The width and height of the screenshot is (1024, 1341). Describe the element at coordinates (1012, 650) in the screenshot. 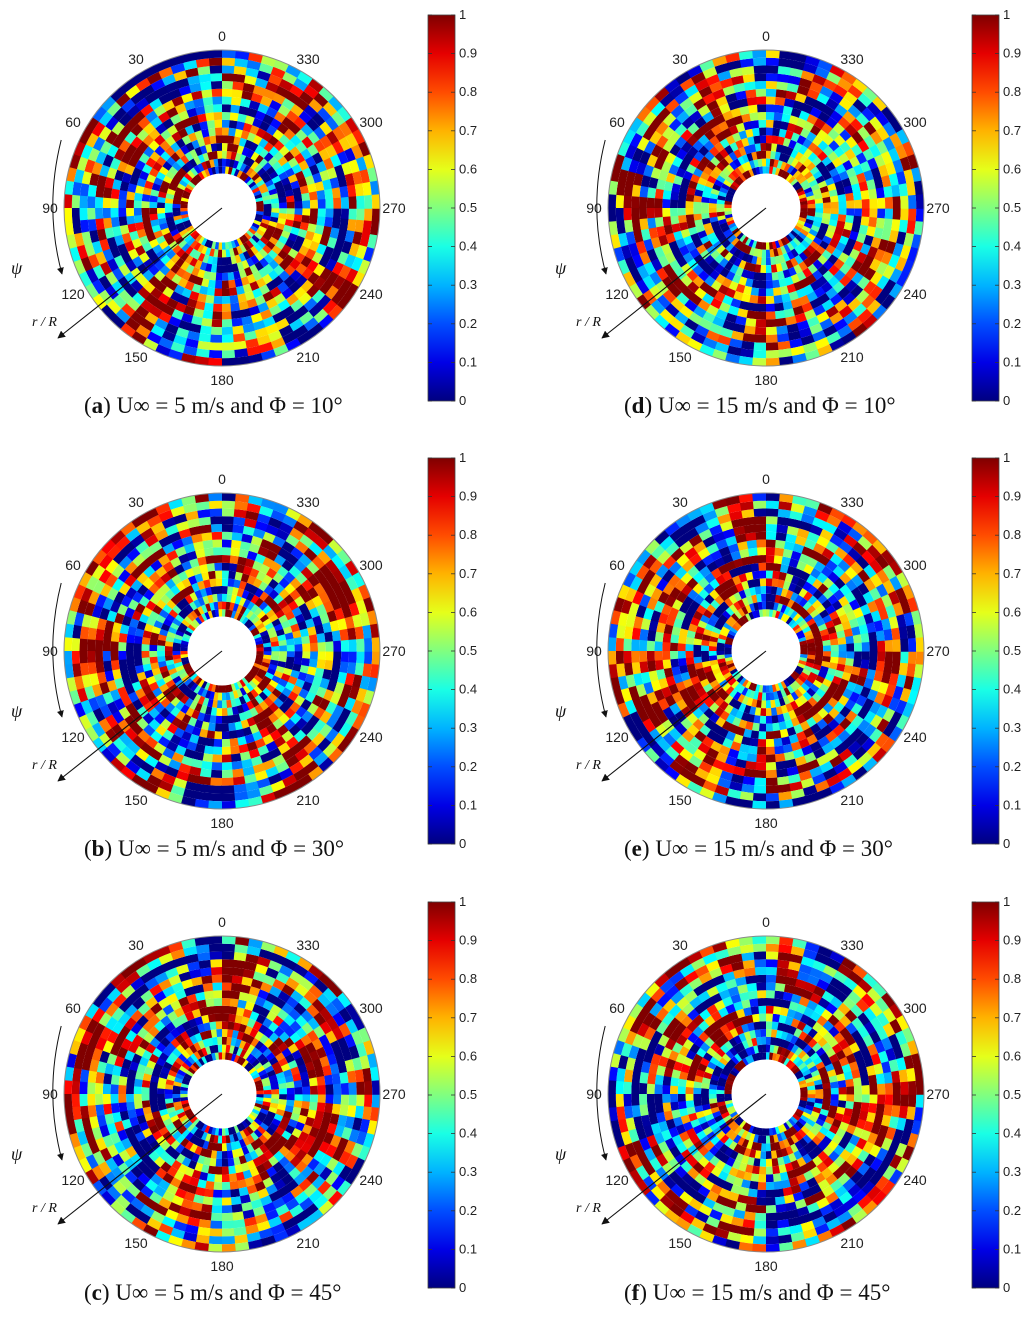

I see `colorbar-tick-label: 0.5` at that location.